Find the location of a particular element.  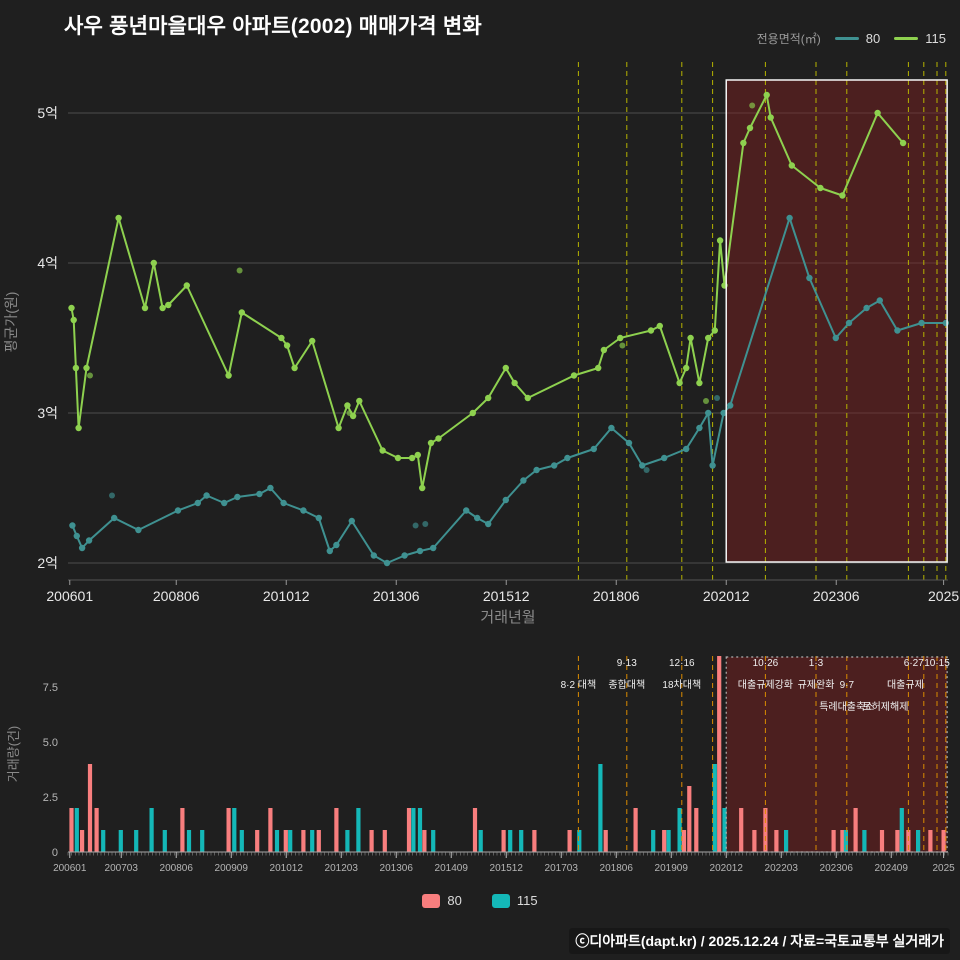

volume-xtick-label: 201909 is located at coordinates (672, 868).